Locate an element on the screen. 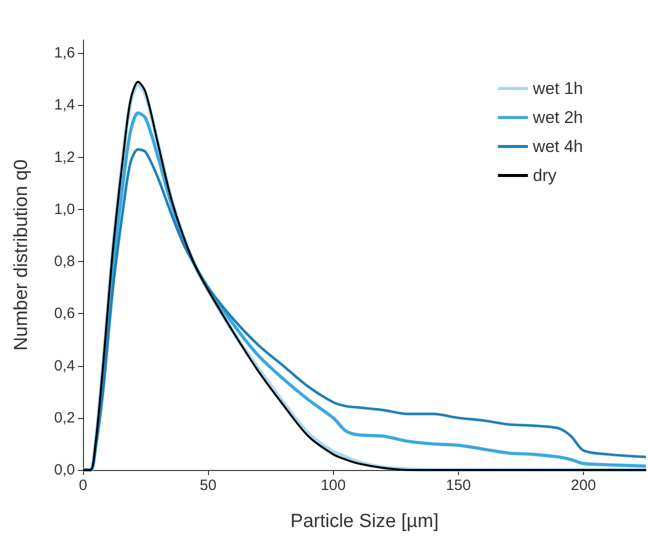 This screenshot has width=648, height=540. y-tick-label: 1,4 is located at coordinates (64, 105).